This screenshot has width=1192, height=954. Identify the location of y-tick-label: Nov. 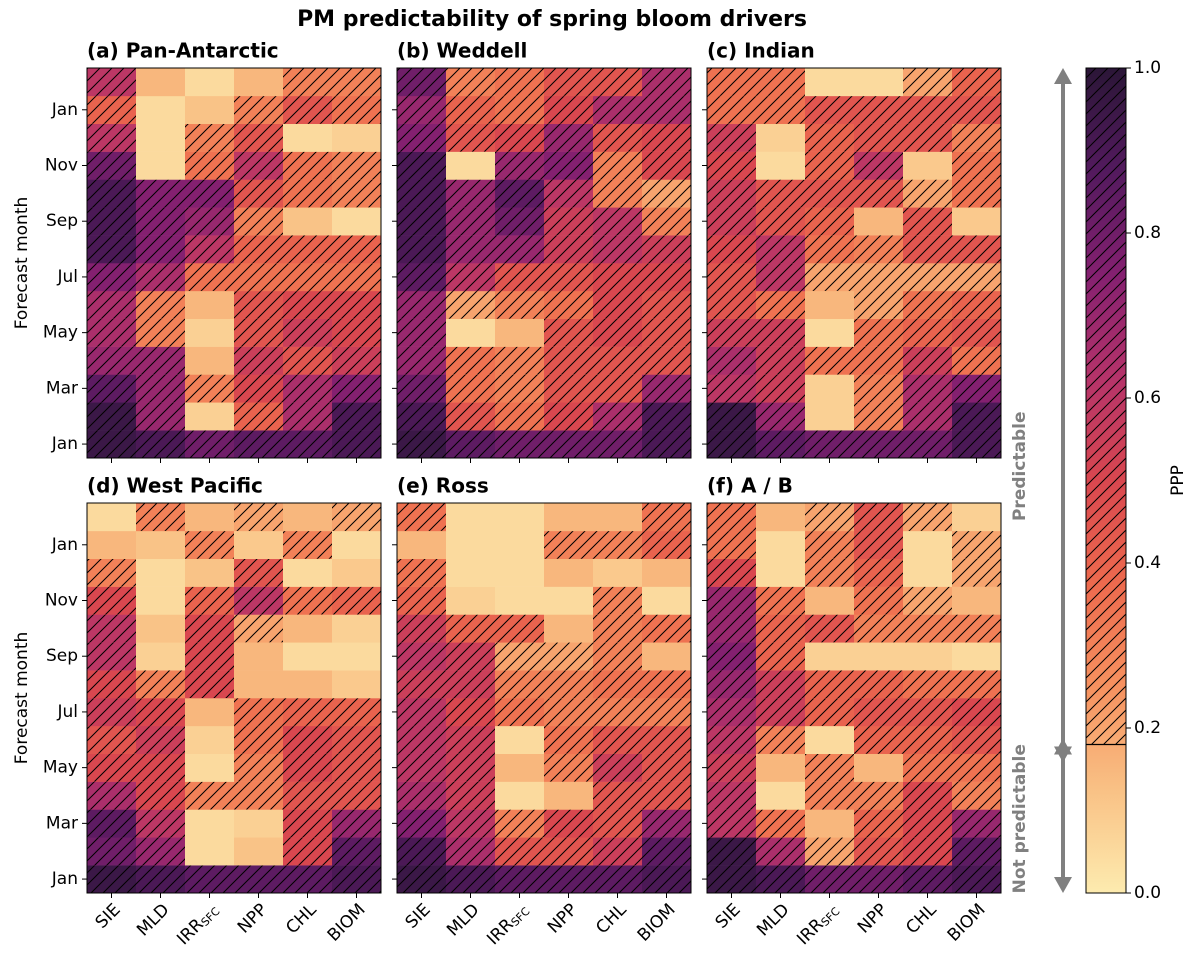
(61, 166).